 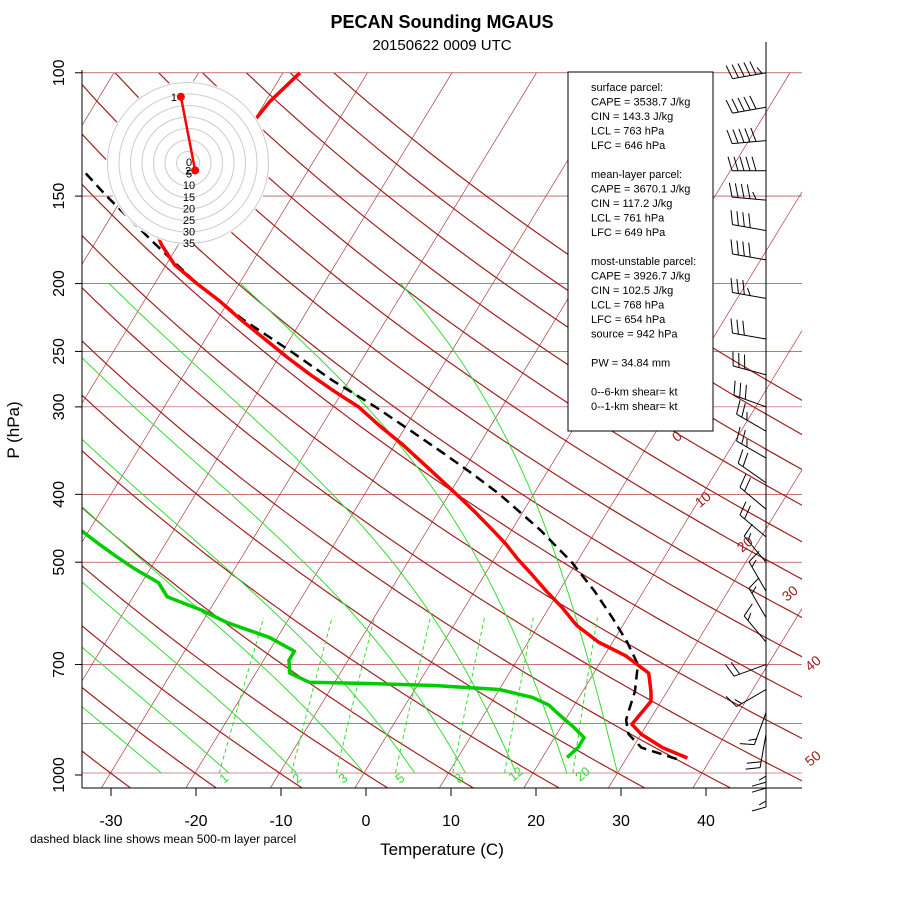 What do you see at coordinates (706, 821) in the screenshot?
I see `temperature-tick-label: 40` at bounding box center [706, 821].